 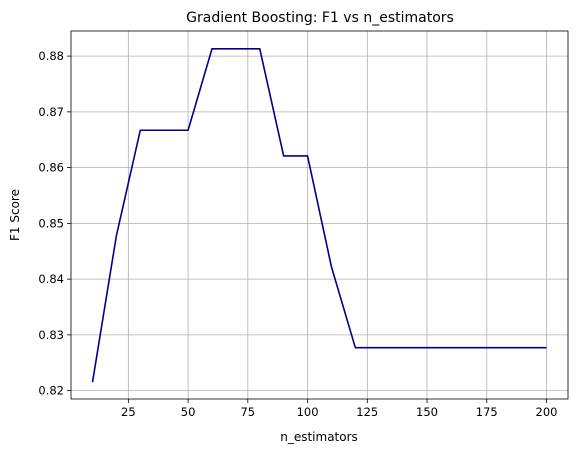 I want to click on y-tick-label: 0.87, so click(x=51, y=112).